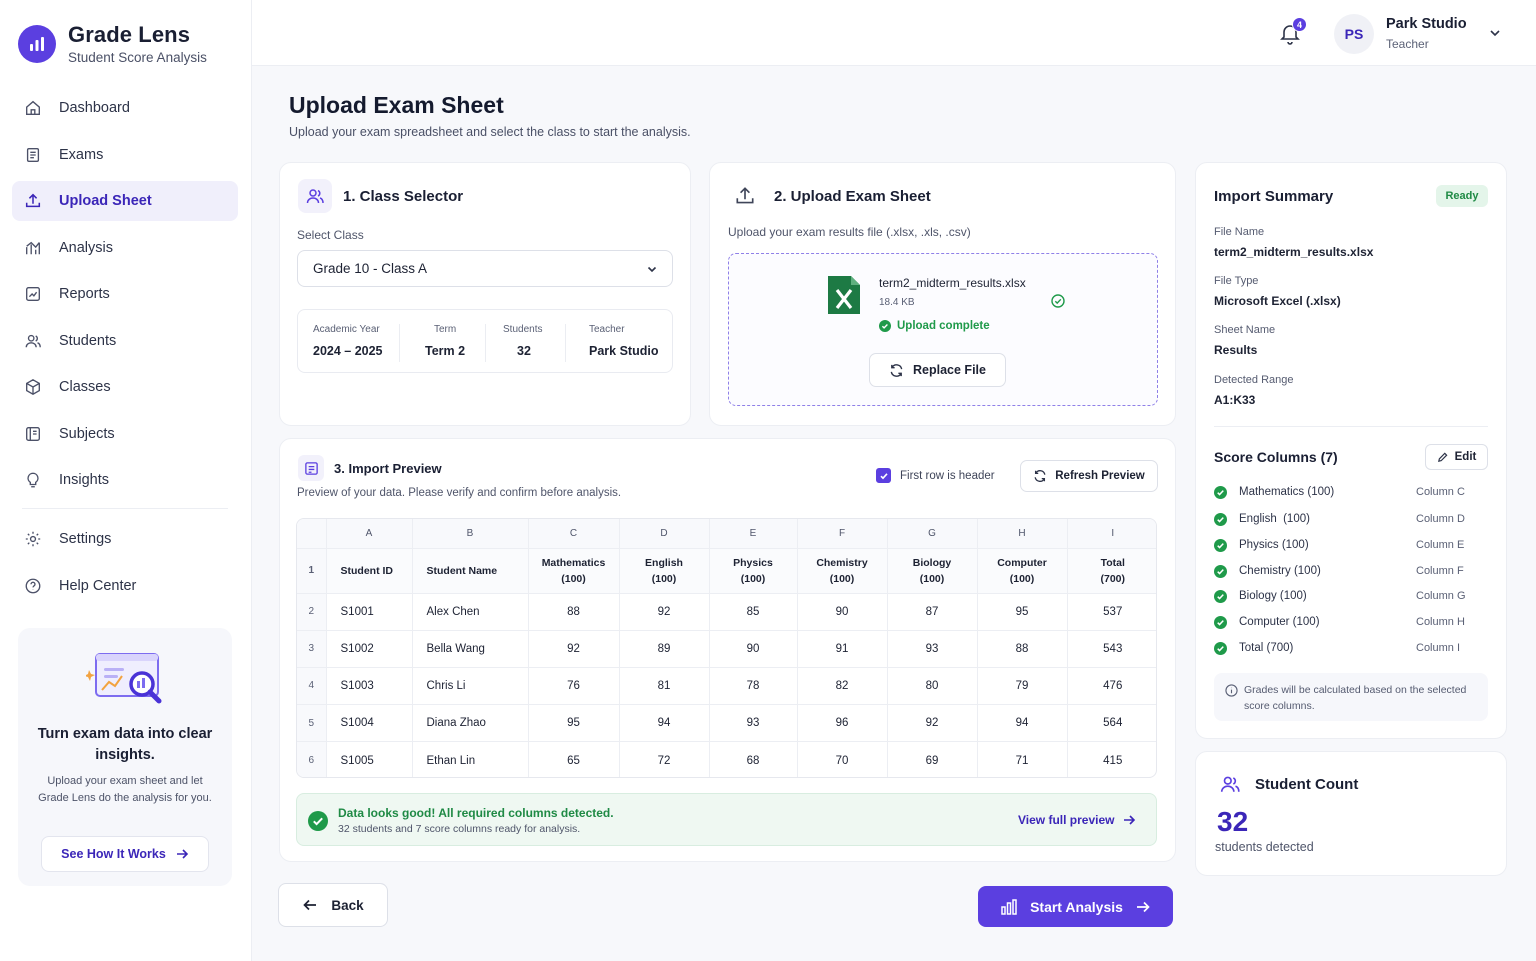  I want to click on sidebar-item-classes: Classes, so click(125, 387).